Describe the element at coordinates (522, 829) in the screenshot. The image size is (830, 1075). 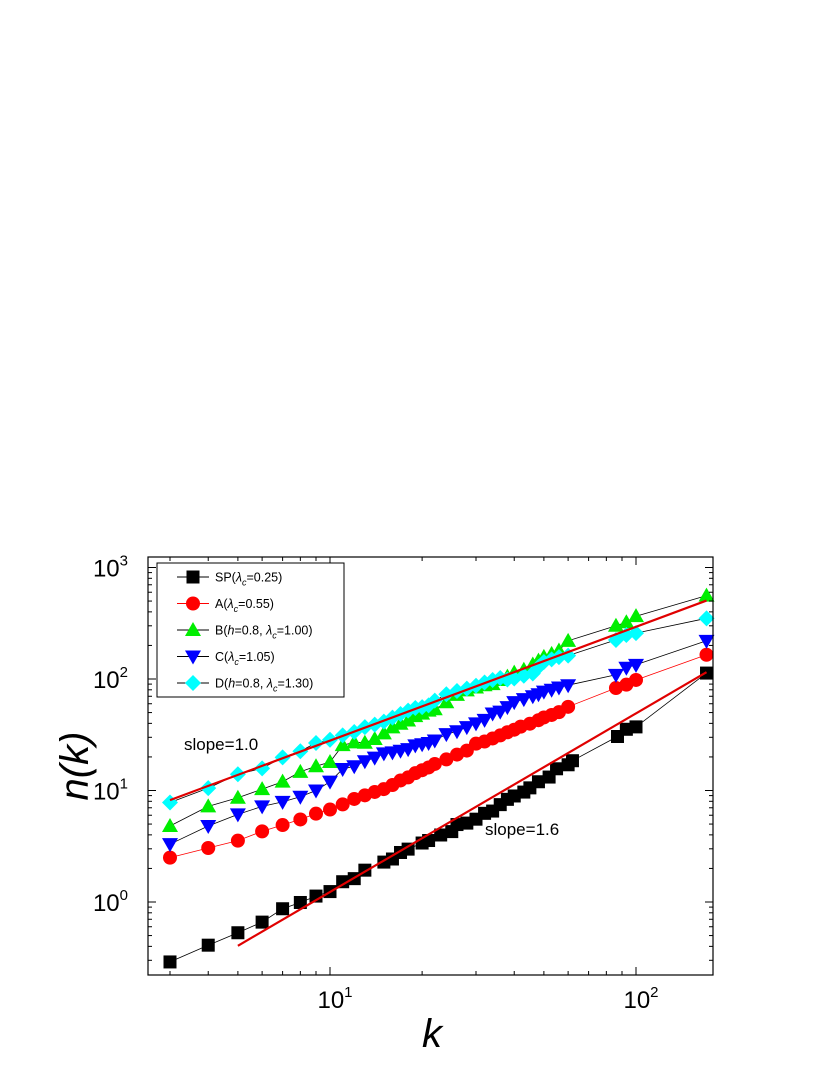
I see `slope-annotation-2: slope=1.6` at that location.